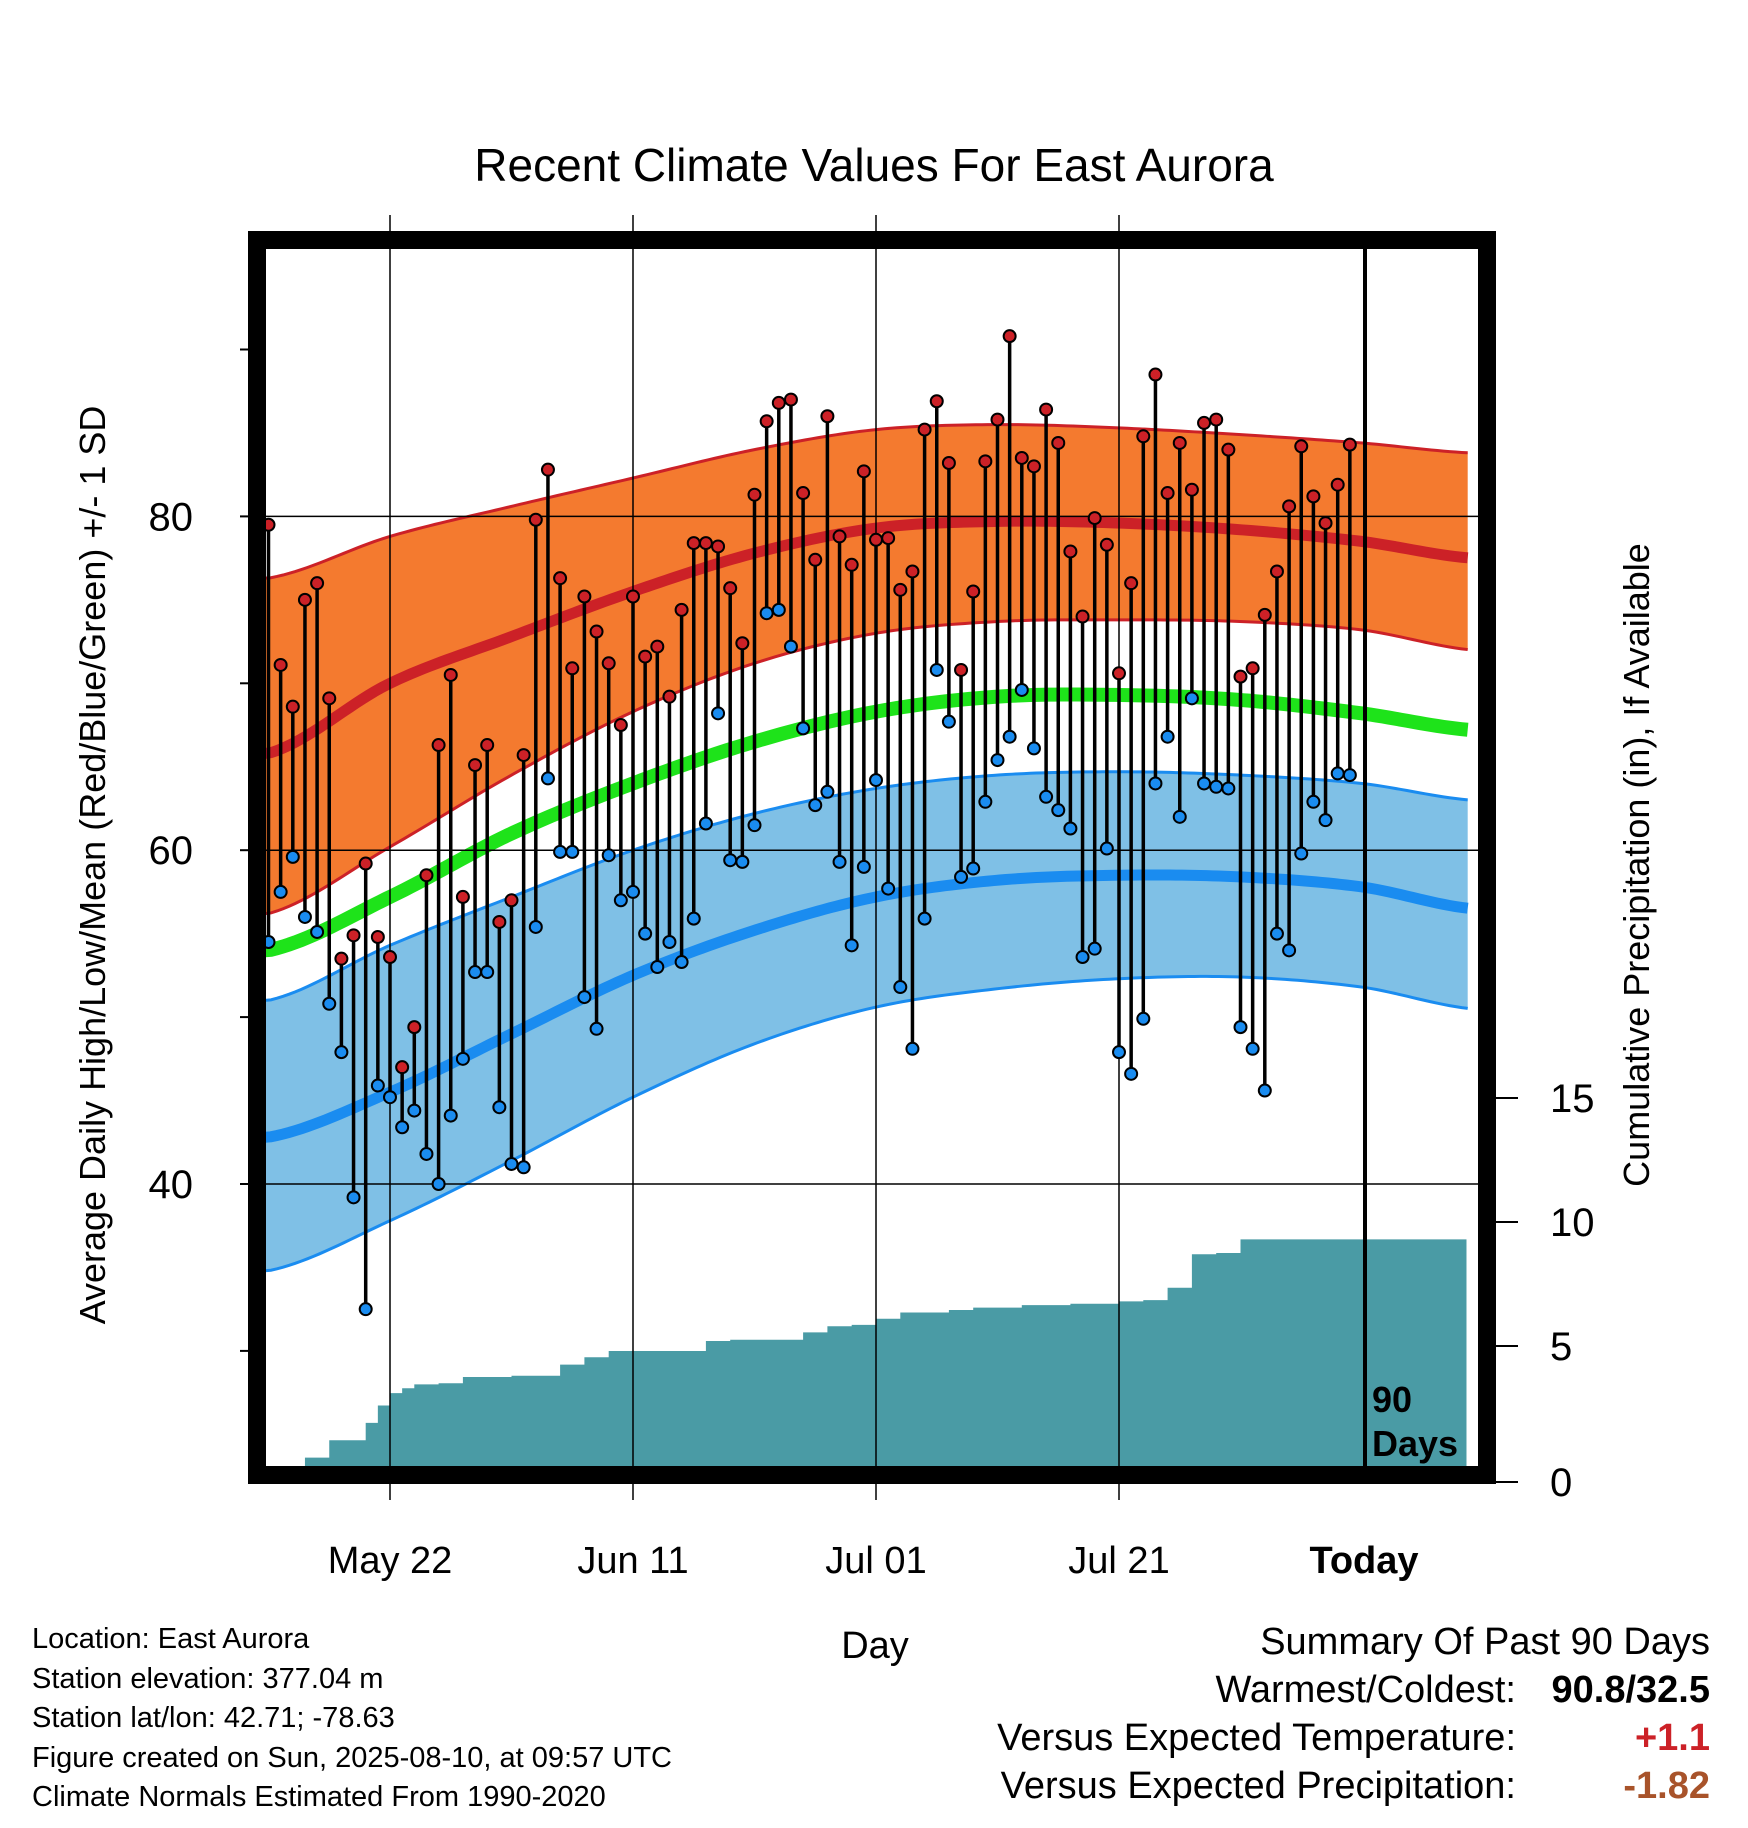  Describe the element at coordinates (171, 1185) in the screenshot. I see `y-tick-label-40: 40` at that location.